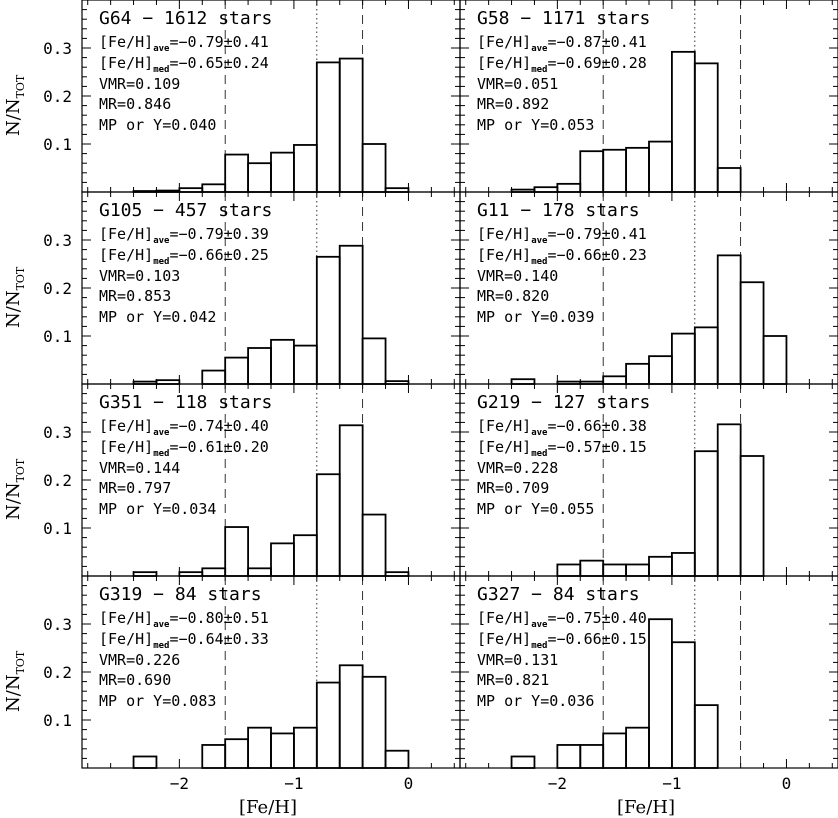  What do you see at coordinates (558, 210) in the screenshot?
I see `panel-title: G11 − 178 stars` at bounding box center [558, 210].